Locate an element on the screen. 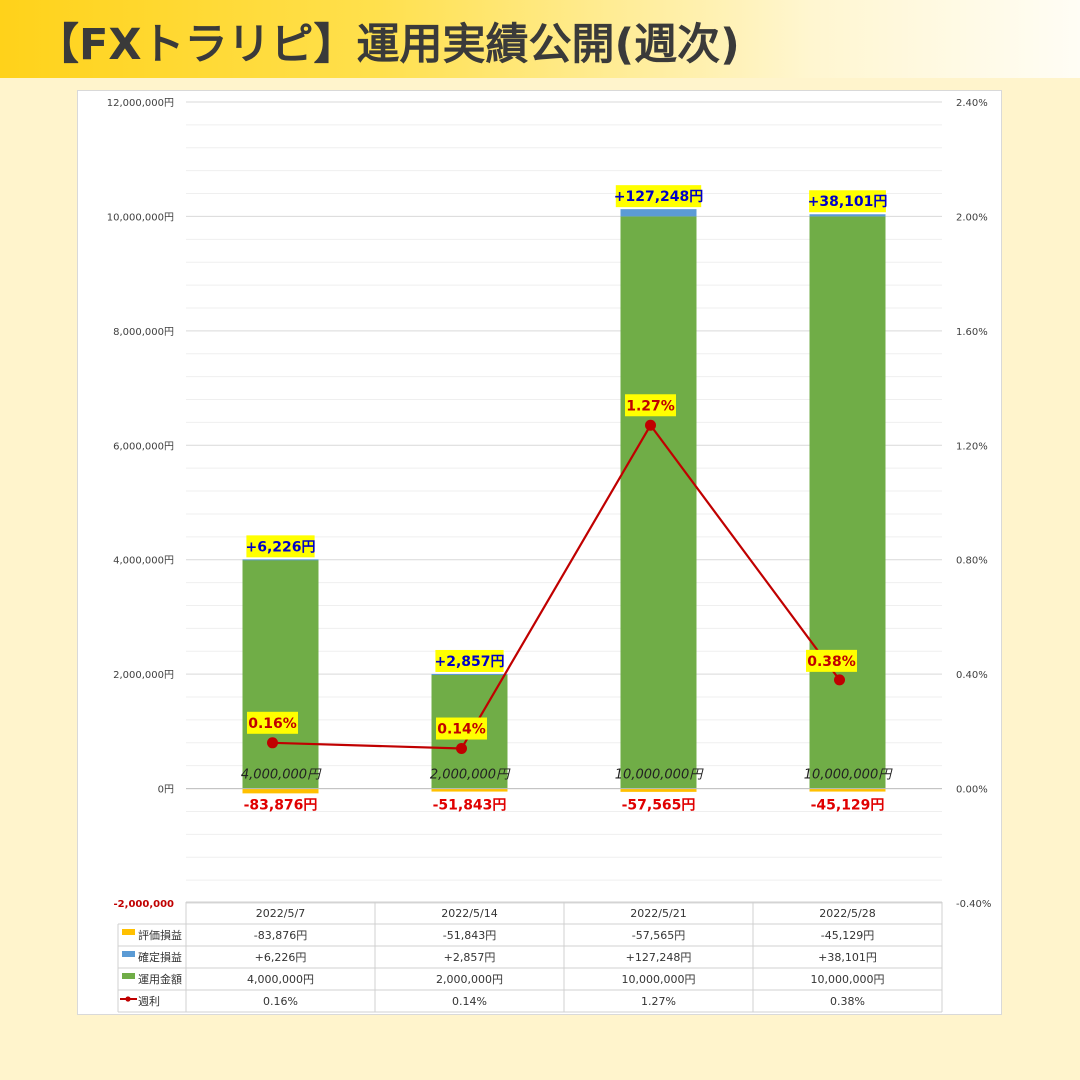 This screenshot has height=1080, width=1080. eval-data-label: -57,565円 is located at coordinates (659, 806).